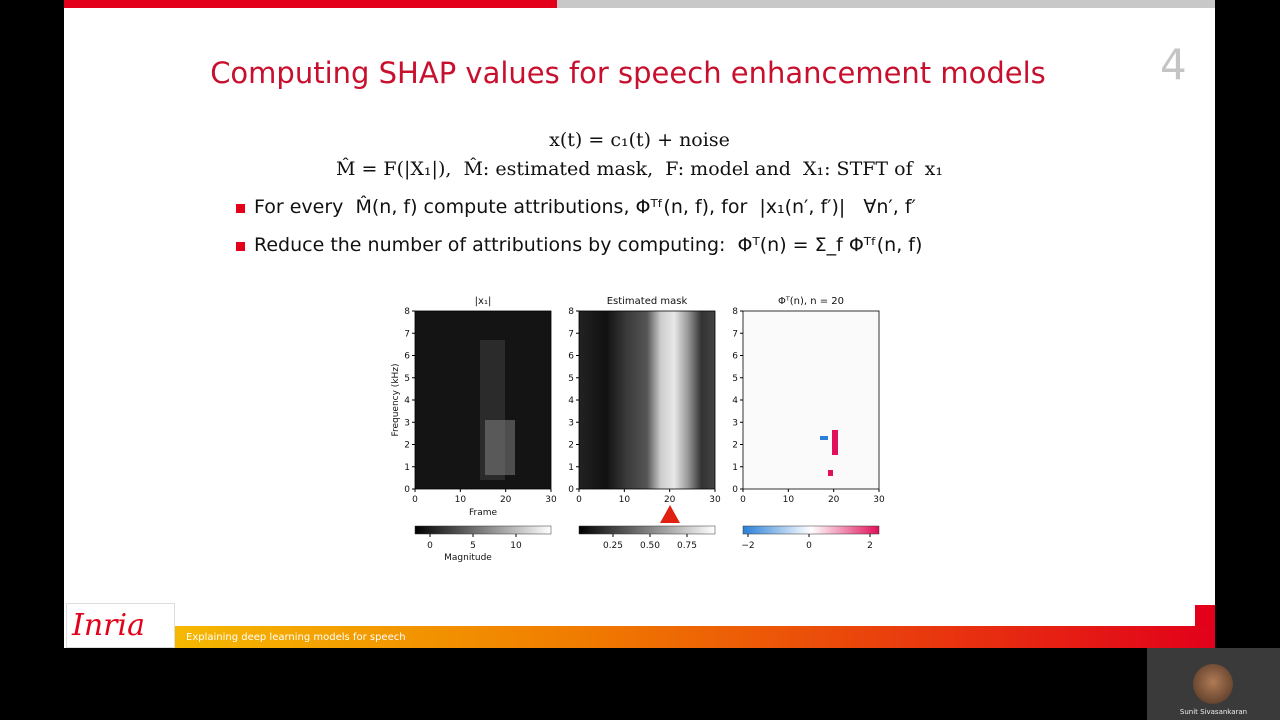 The width and height of the screenshot is (1280, 720). What do you see at coordinates (1205, 615) in the screenshot?
I see `footer-corner` at bounding box center [1205, 615].